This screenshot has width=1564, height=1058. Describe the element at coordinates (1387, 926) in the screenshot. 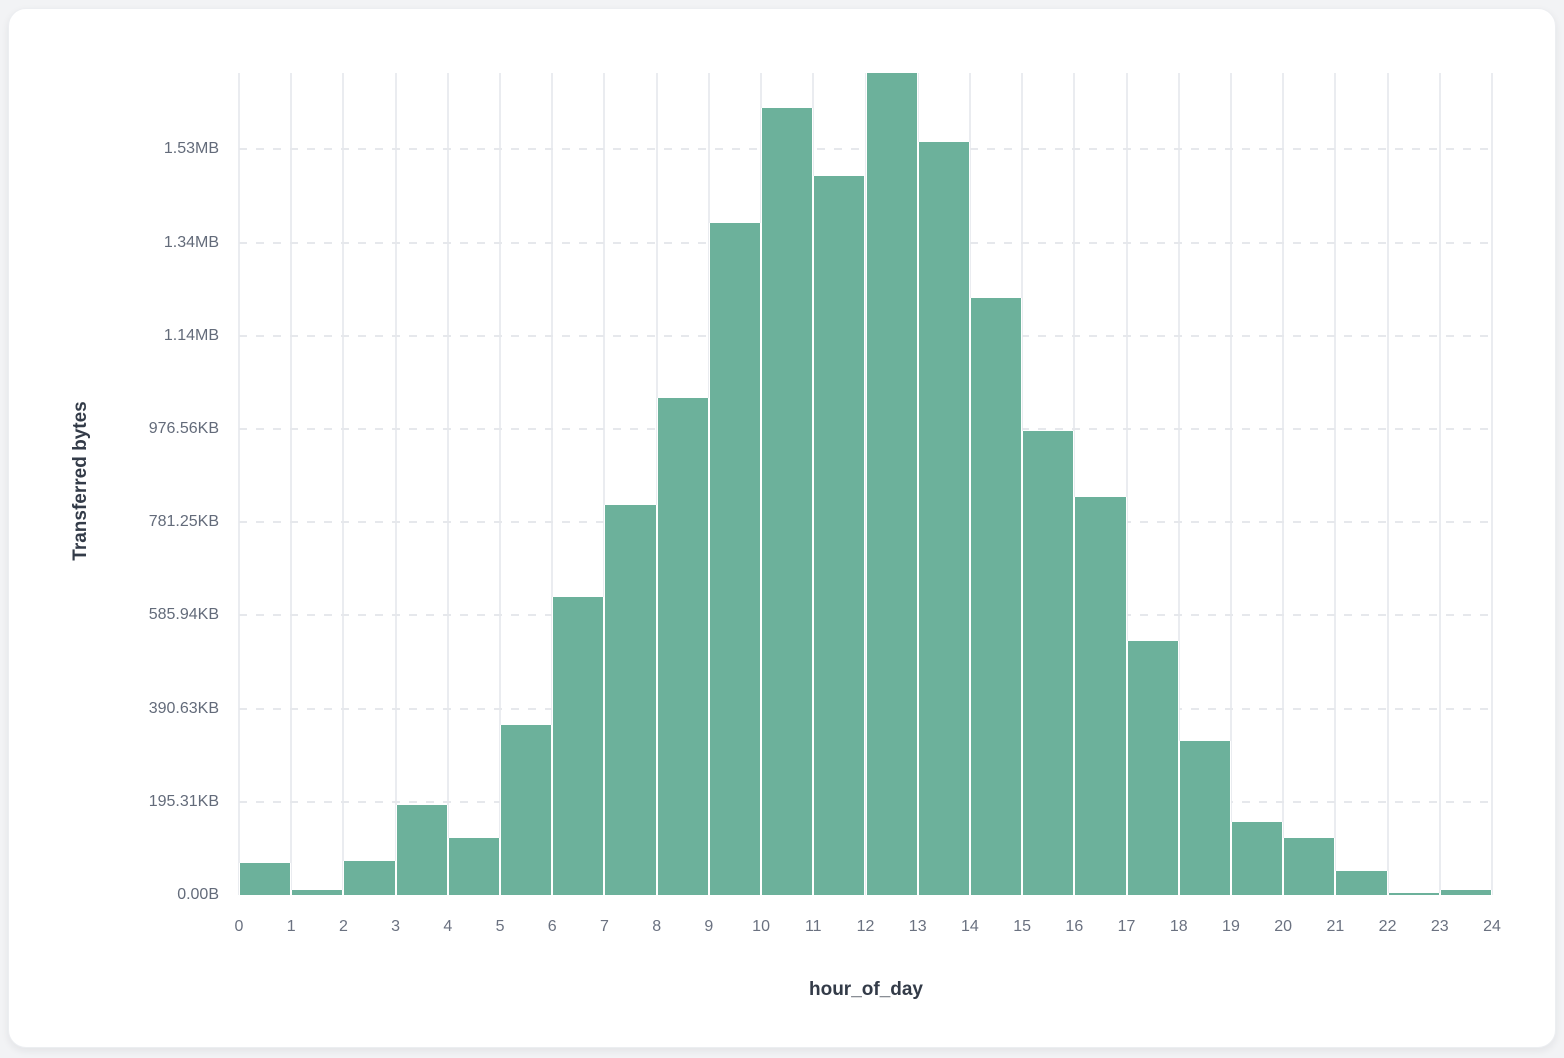

I see `x-tick-label: 22` at that location.